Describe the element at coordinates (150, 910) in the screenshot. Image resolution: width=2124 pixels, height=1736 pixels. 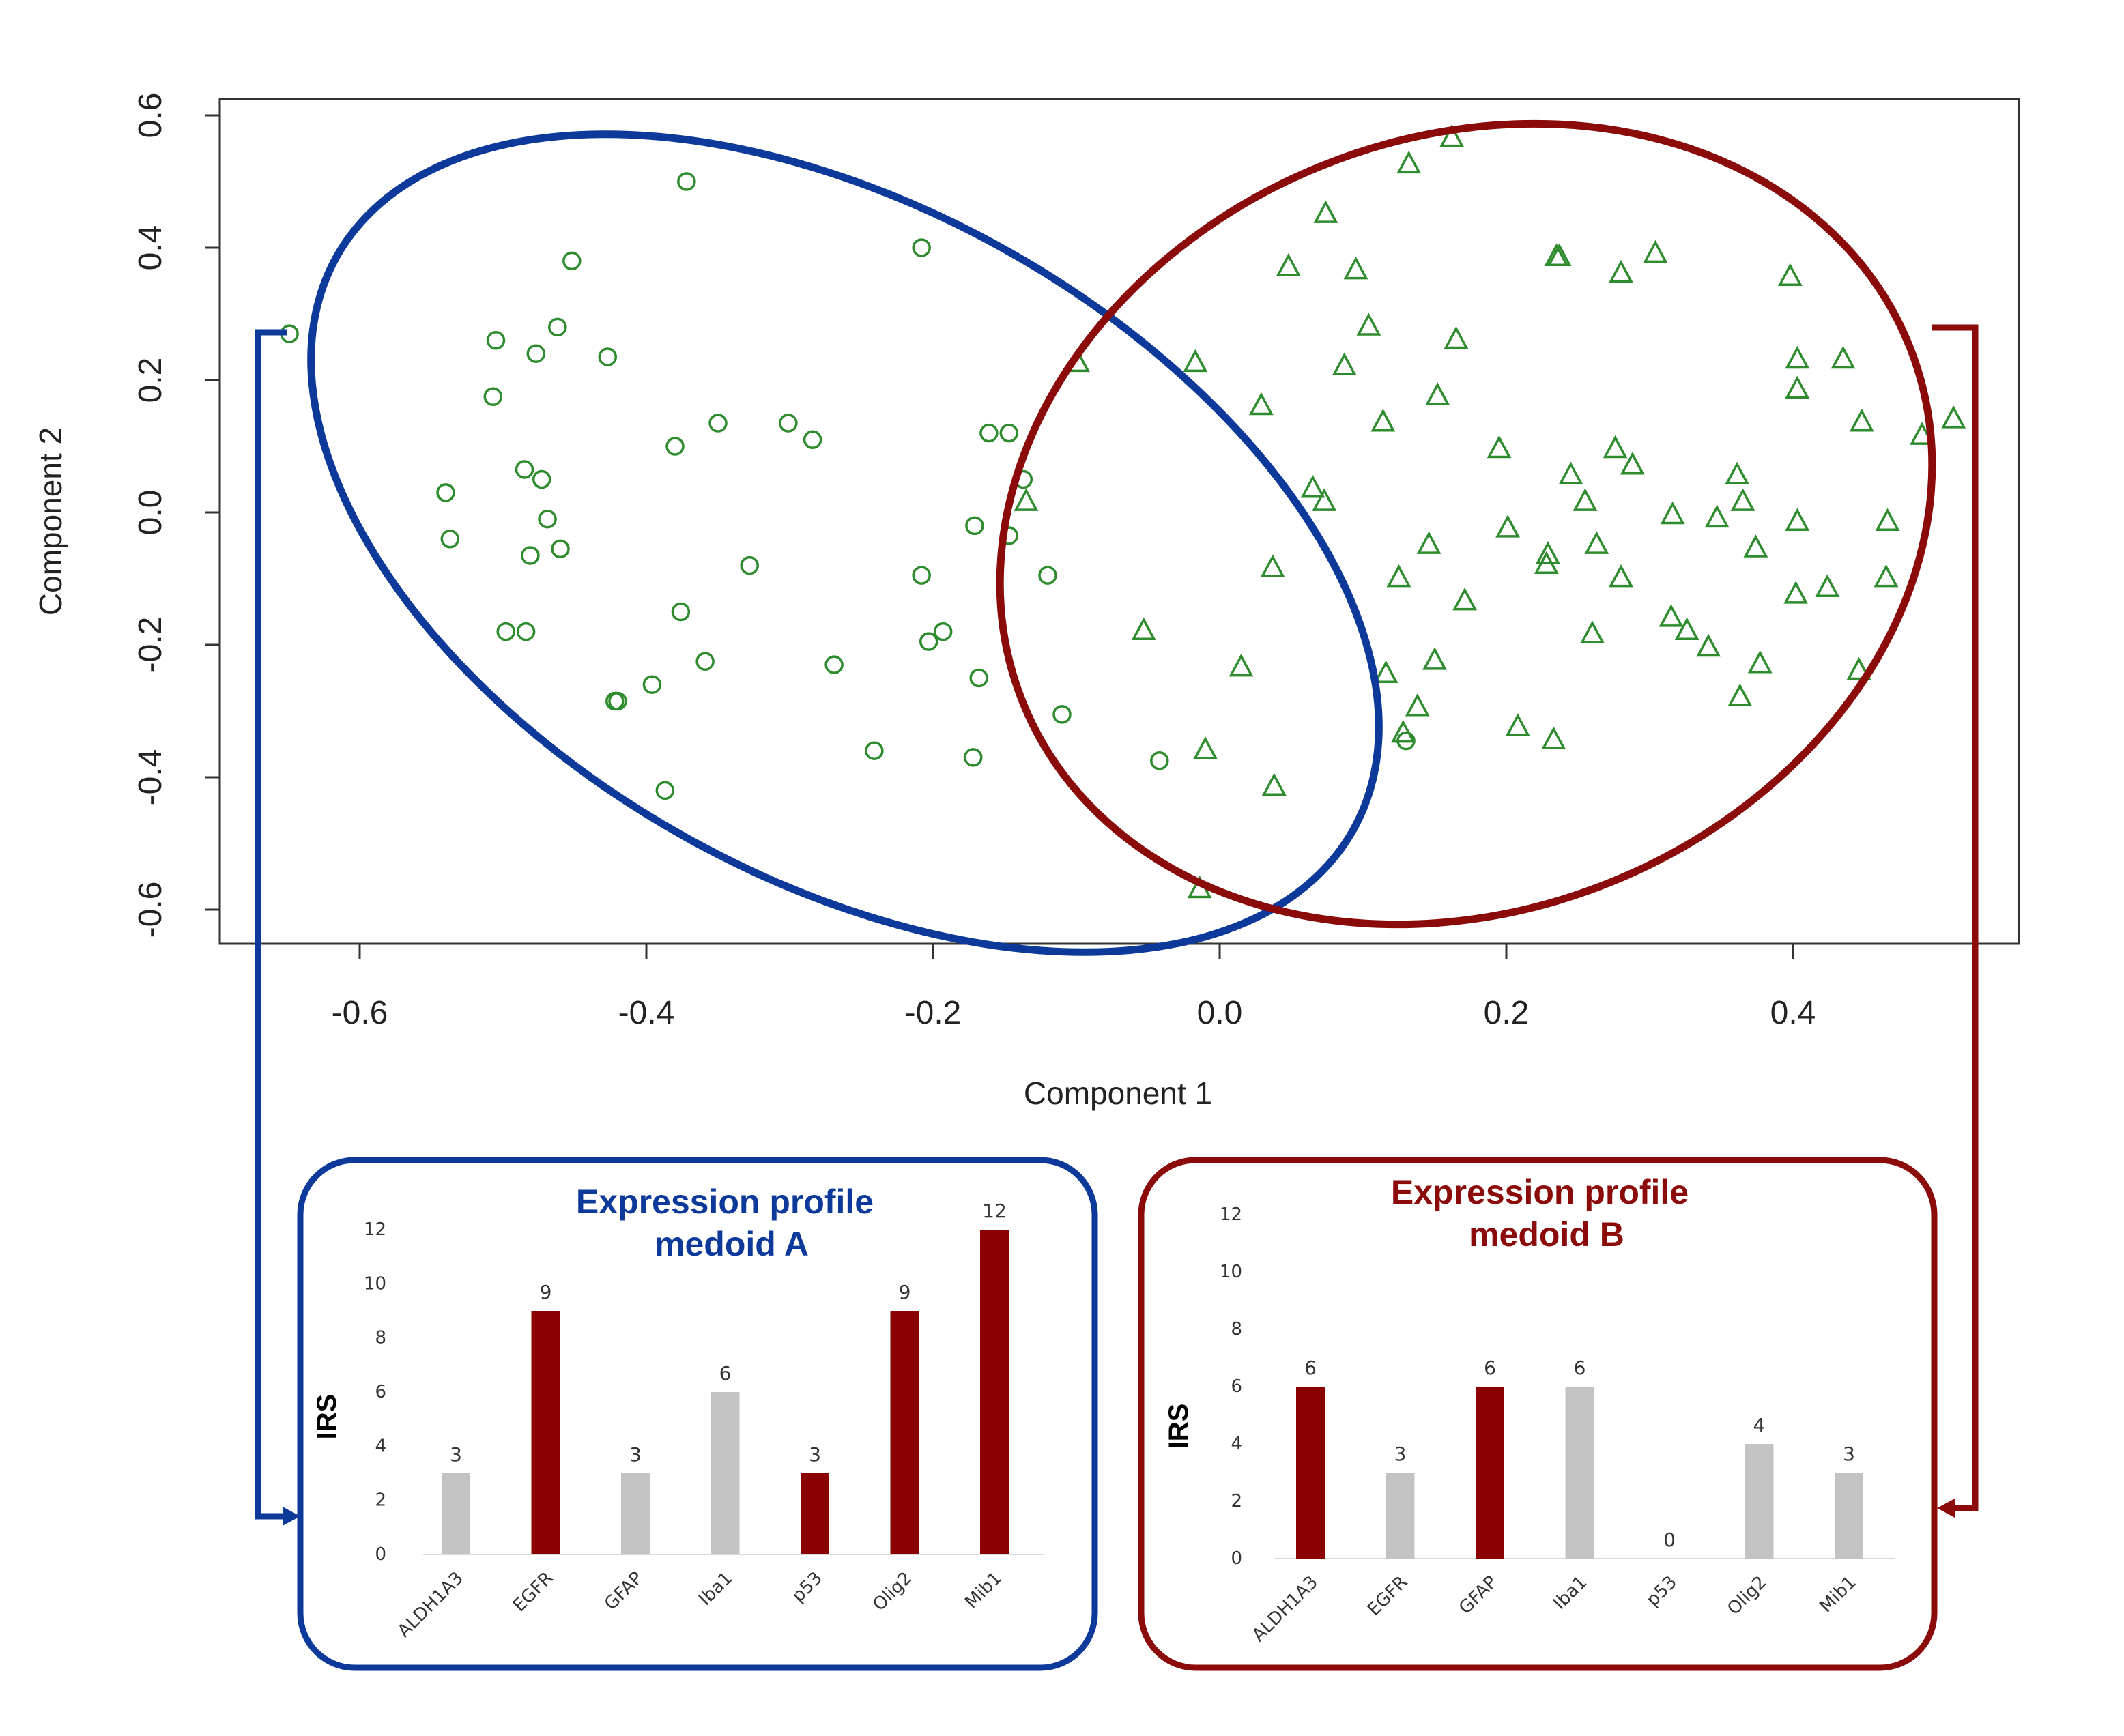
I see `y-tick-label: -0.6` at that location.